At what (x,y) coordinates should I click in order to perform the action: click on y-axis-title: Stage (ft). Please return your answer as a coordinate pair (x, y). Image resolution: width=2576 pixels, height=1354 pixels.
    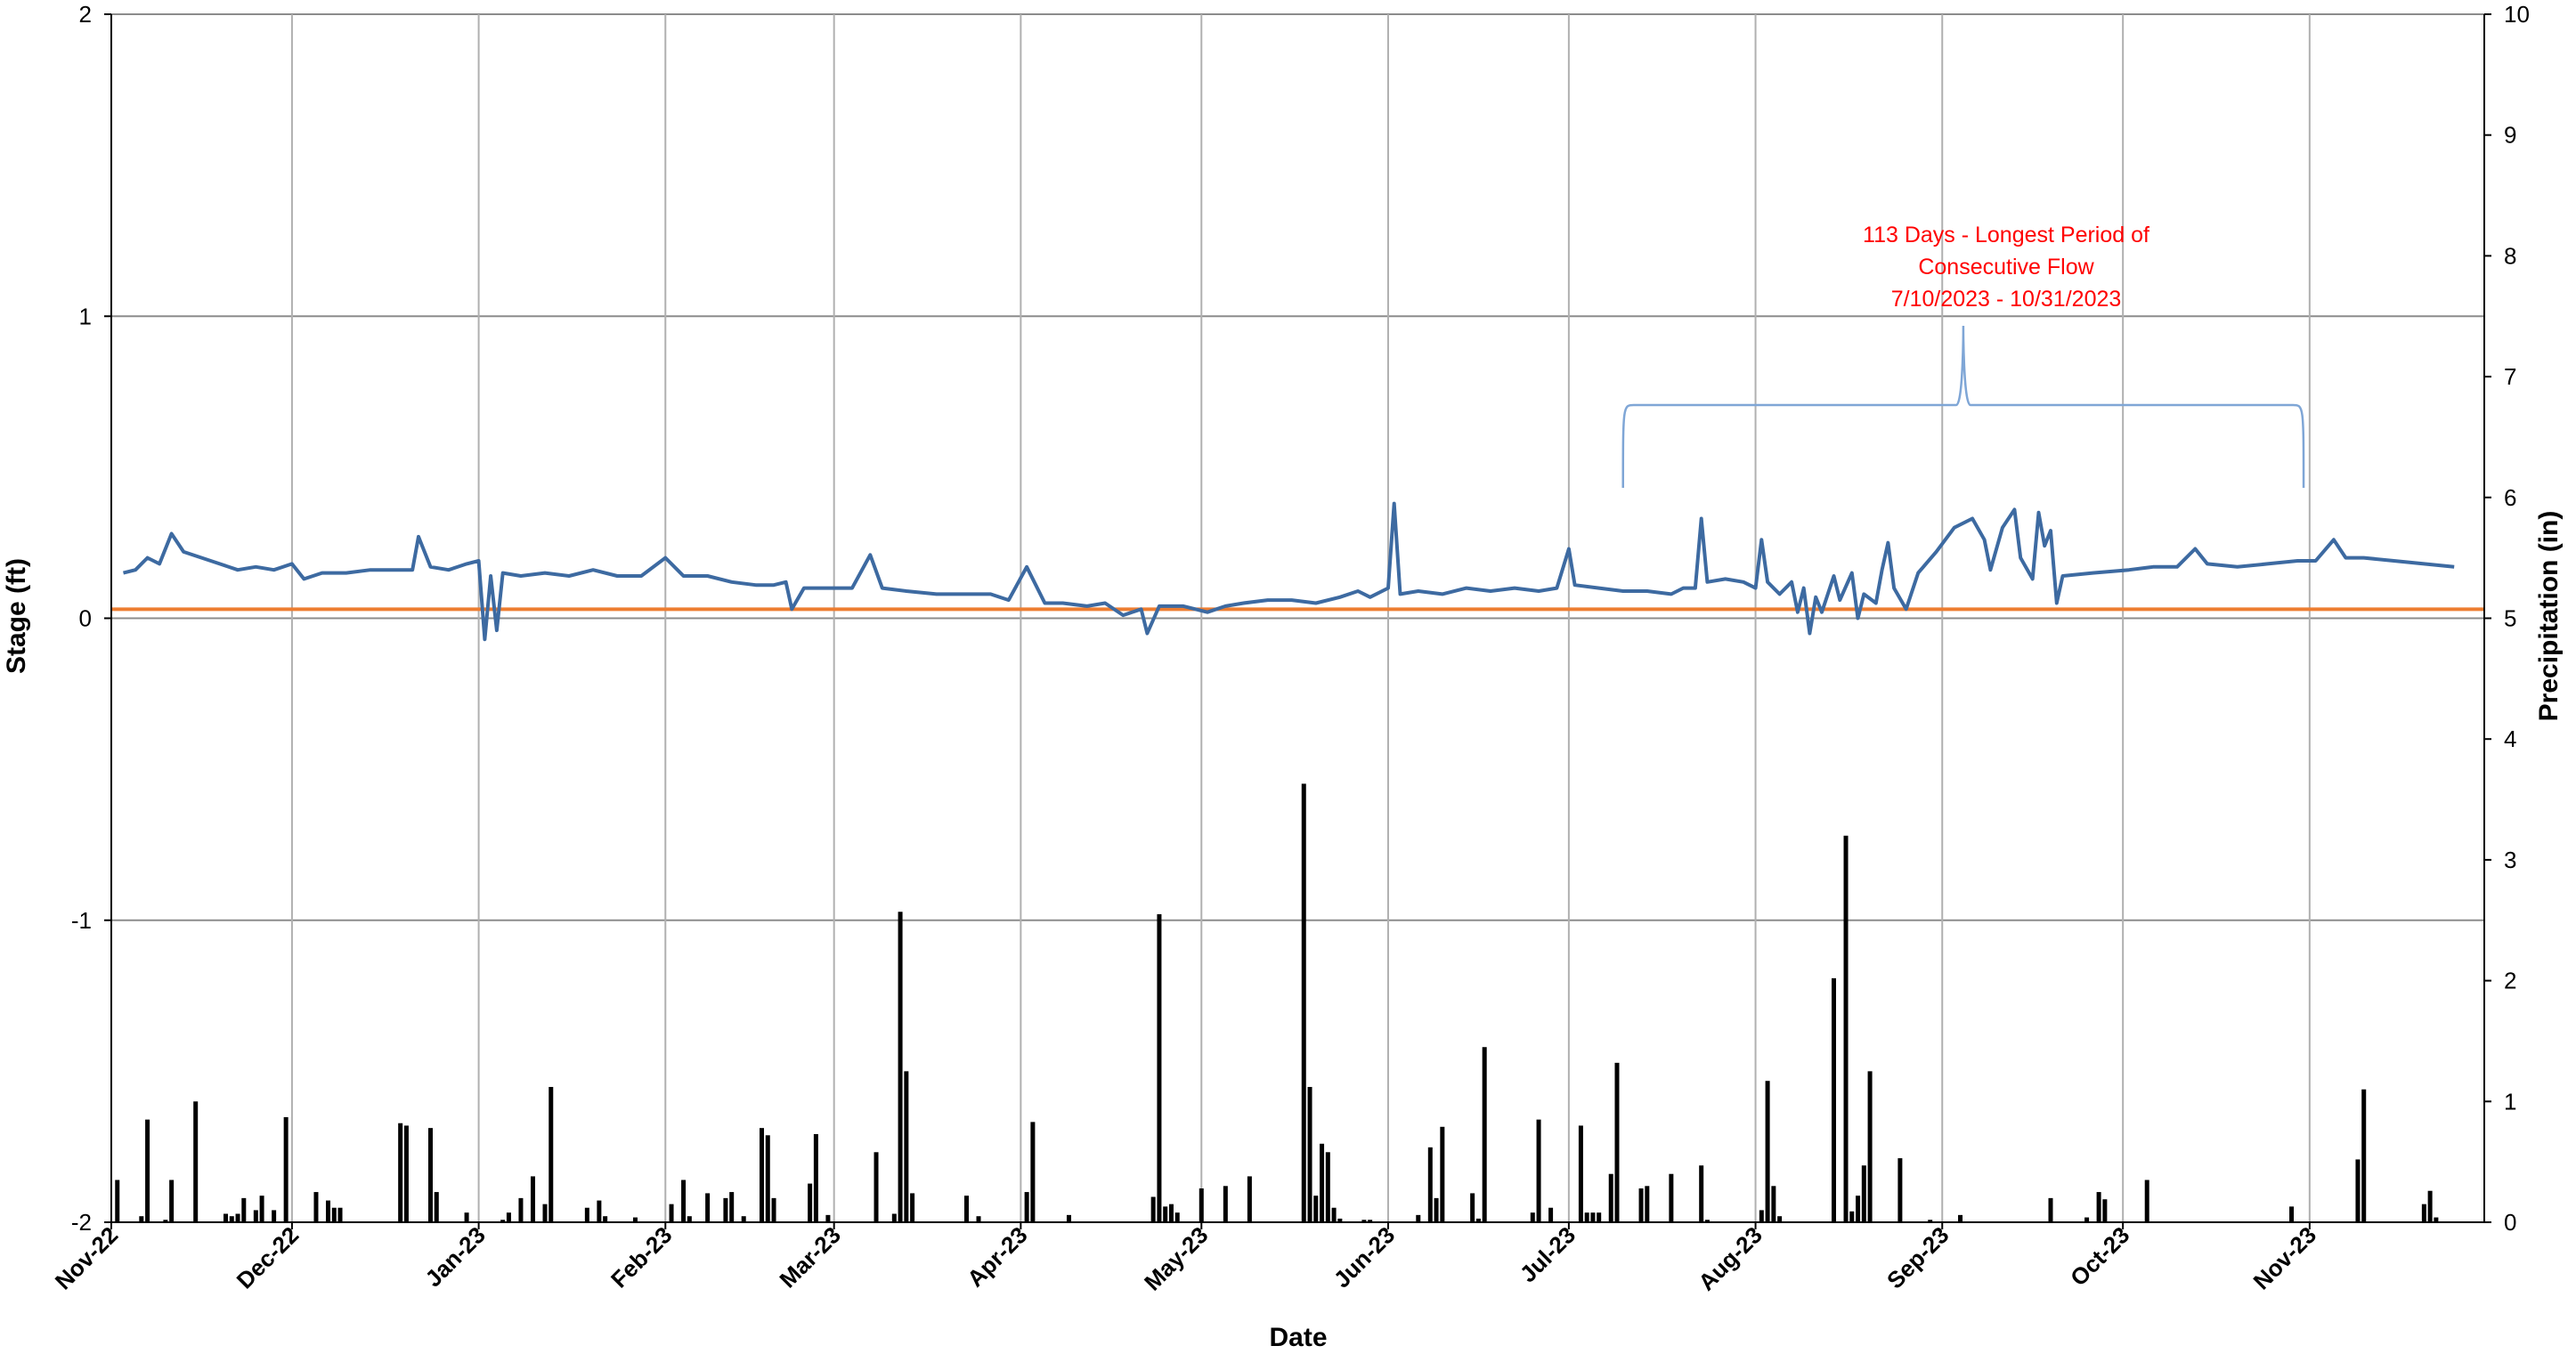
    Looking at the image, I should click on (16, 616).